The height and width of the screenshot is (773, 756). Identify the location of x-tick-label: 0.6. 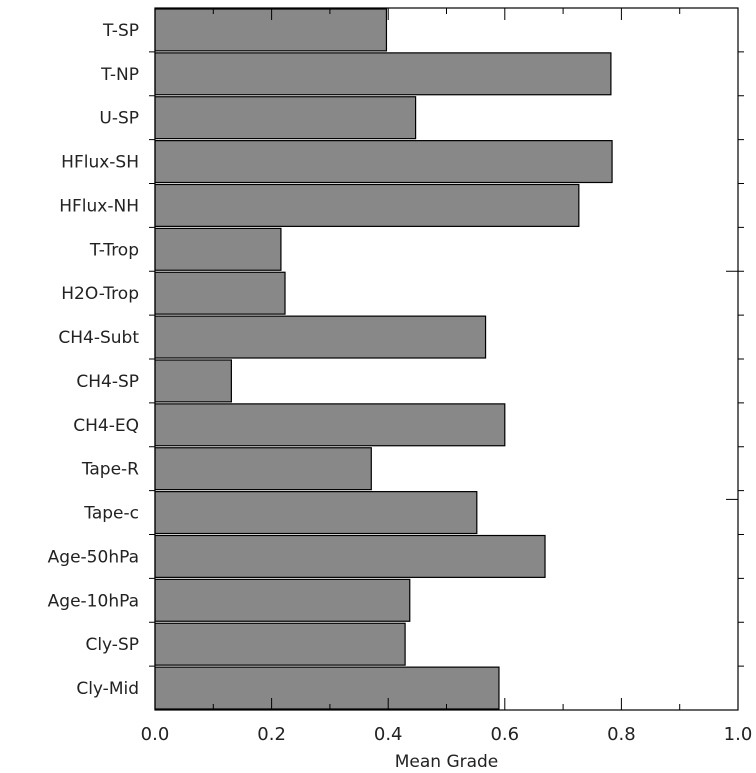
(504, 734).